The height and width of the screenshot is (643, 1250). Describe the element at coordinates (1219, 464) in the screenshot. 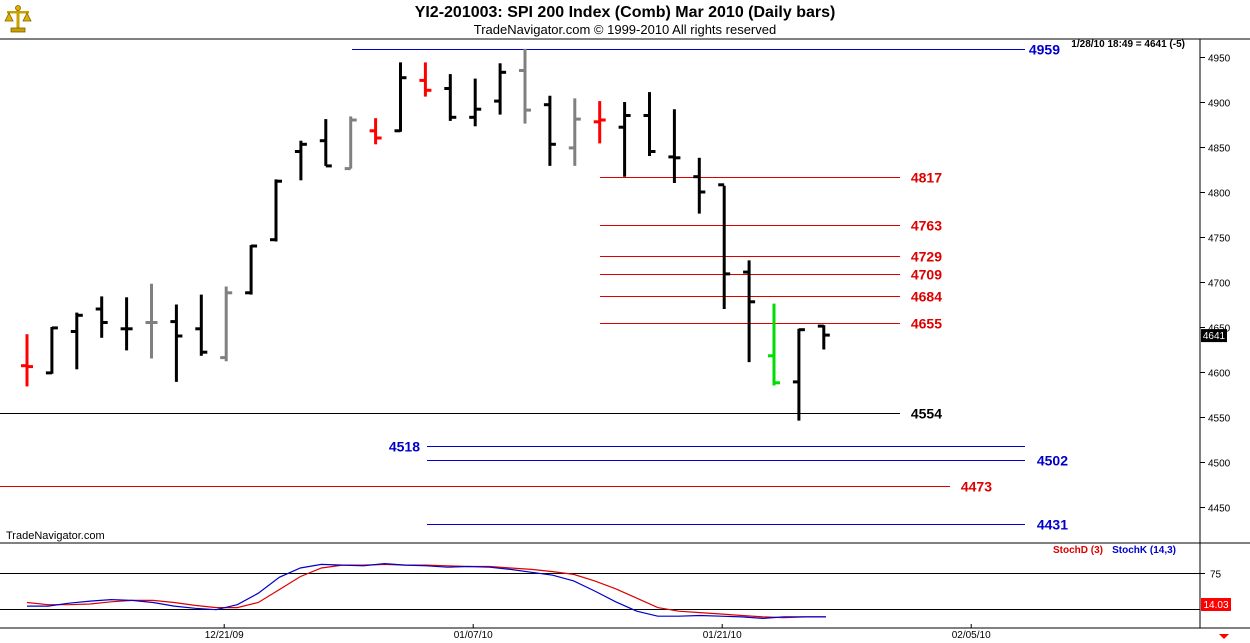

I see `y-tick-label: 4500` at that location.